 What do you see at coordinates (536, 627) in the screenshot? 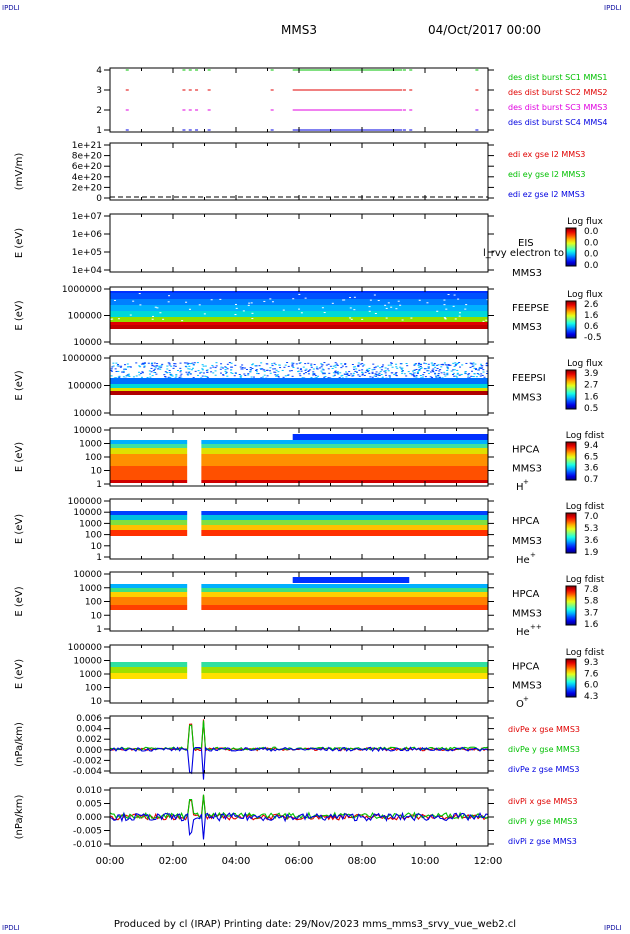
I see `charge-label: ++` at bounding box center [536, 627].